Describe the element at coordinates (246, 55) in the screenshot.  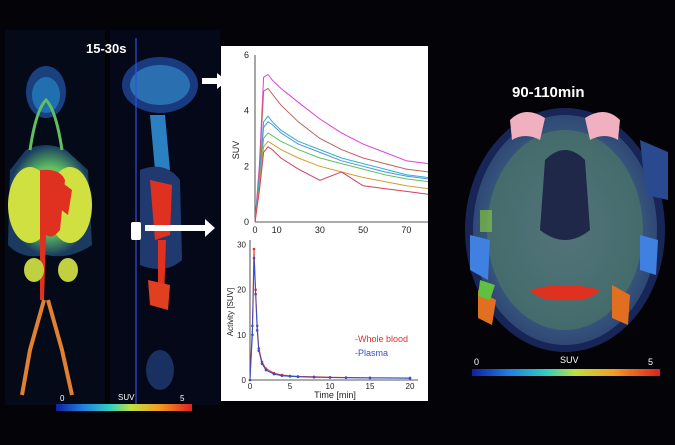
I see `roi-chart-ytick: 6` at that location.